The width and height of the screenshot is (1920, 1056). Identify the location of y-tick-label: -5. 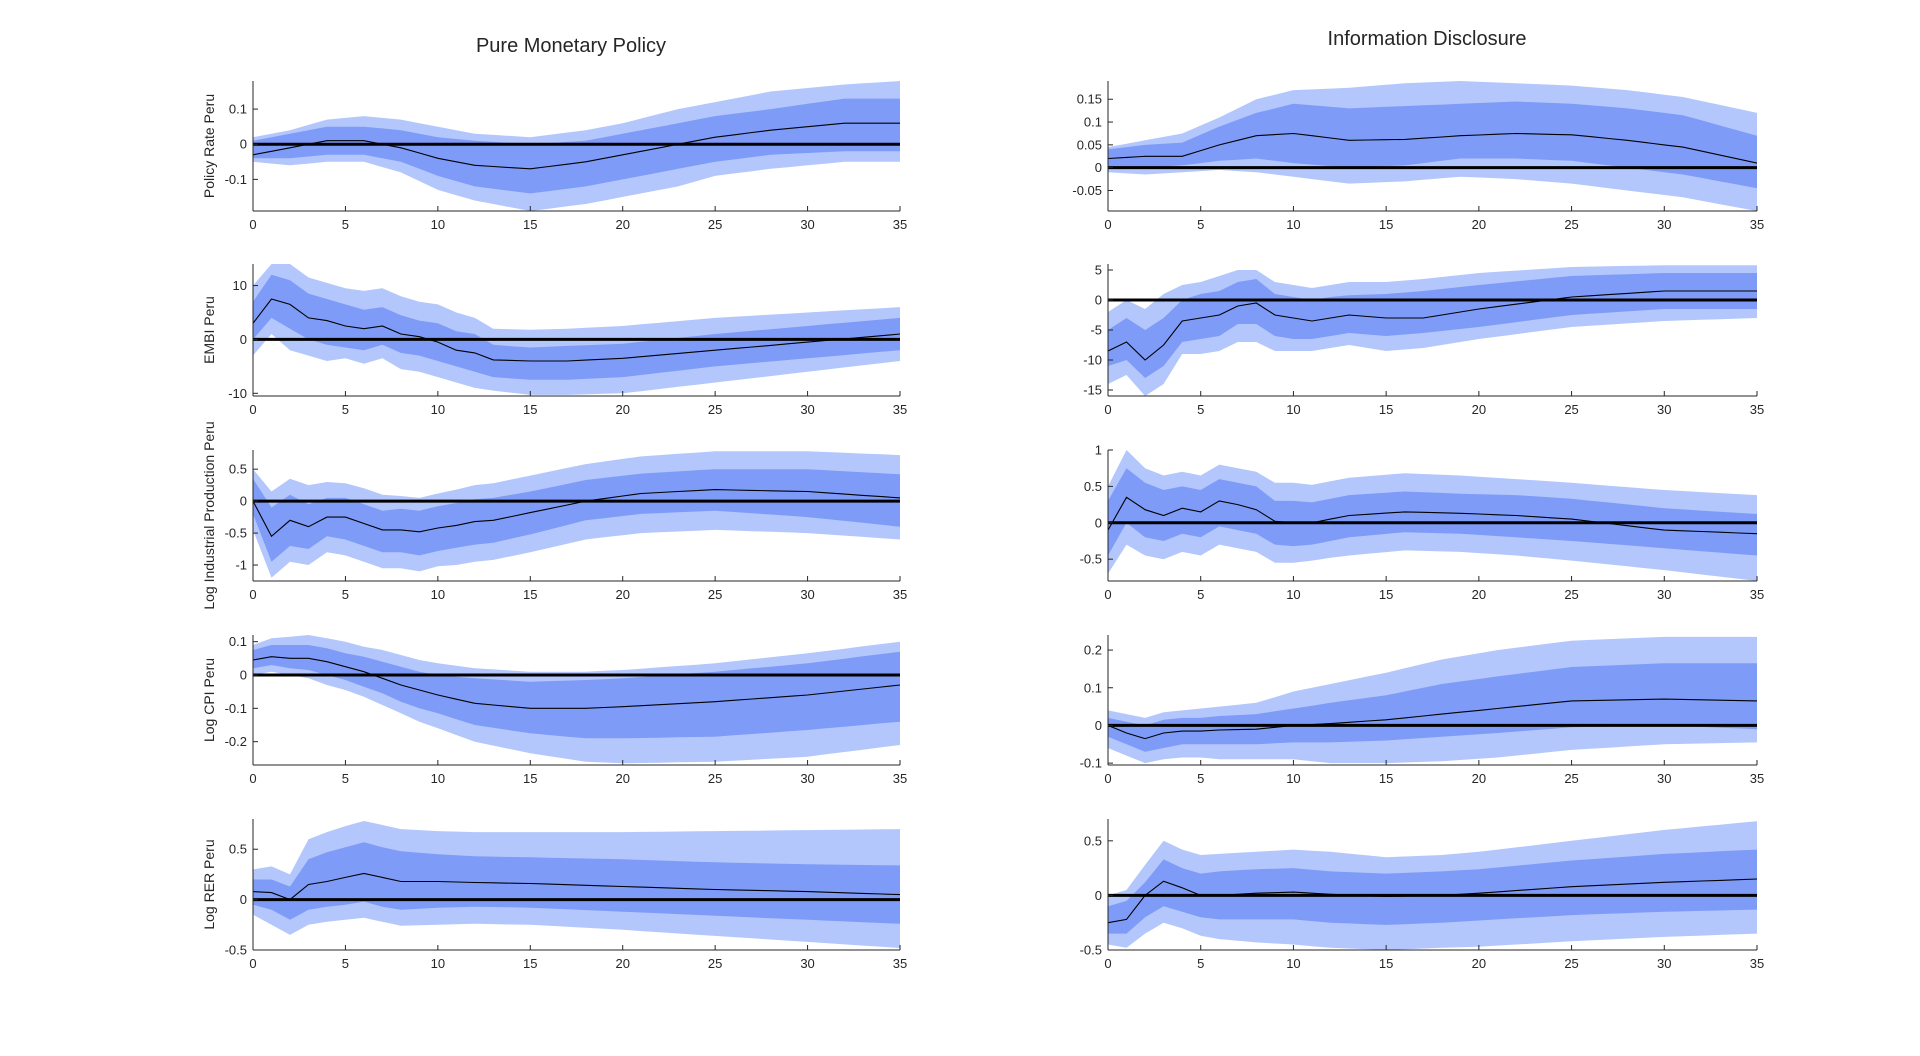
(1096, 330).